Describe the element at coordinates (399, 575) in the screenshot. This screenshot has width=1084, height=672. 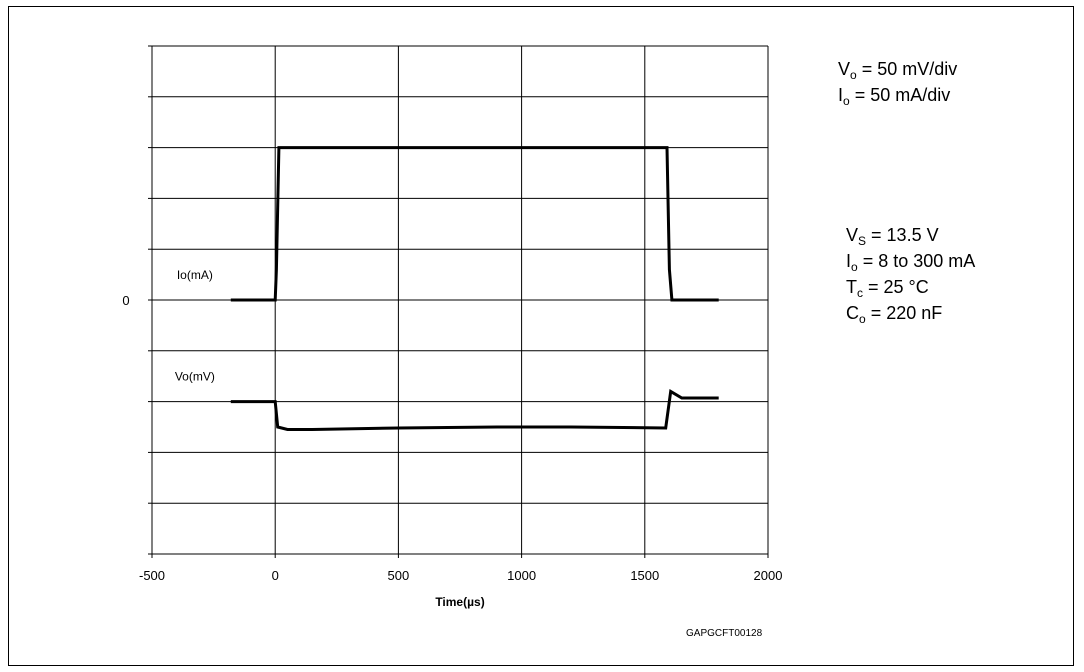
I see `x-tick-label: 500` at that location.